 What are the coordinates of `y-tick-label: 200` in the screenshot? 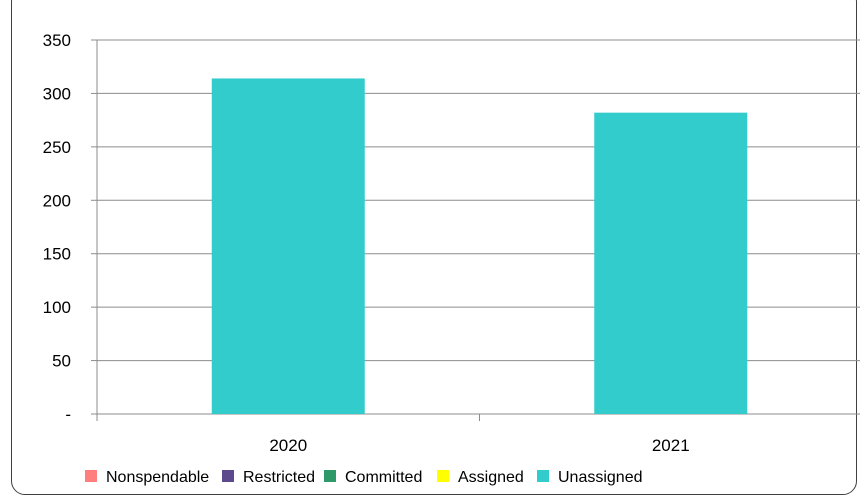 It's located at (57, 200).